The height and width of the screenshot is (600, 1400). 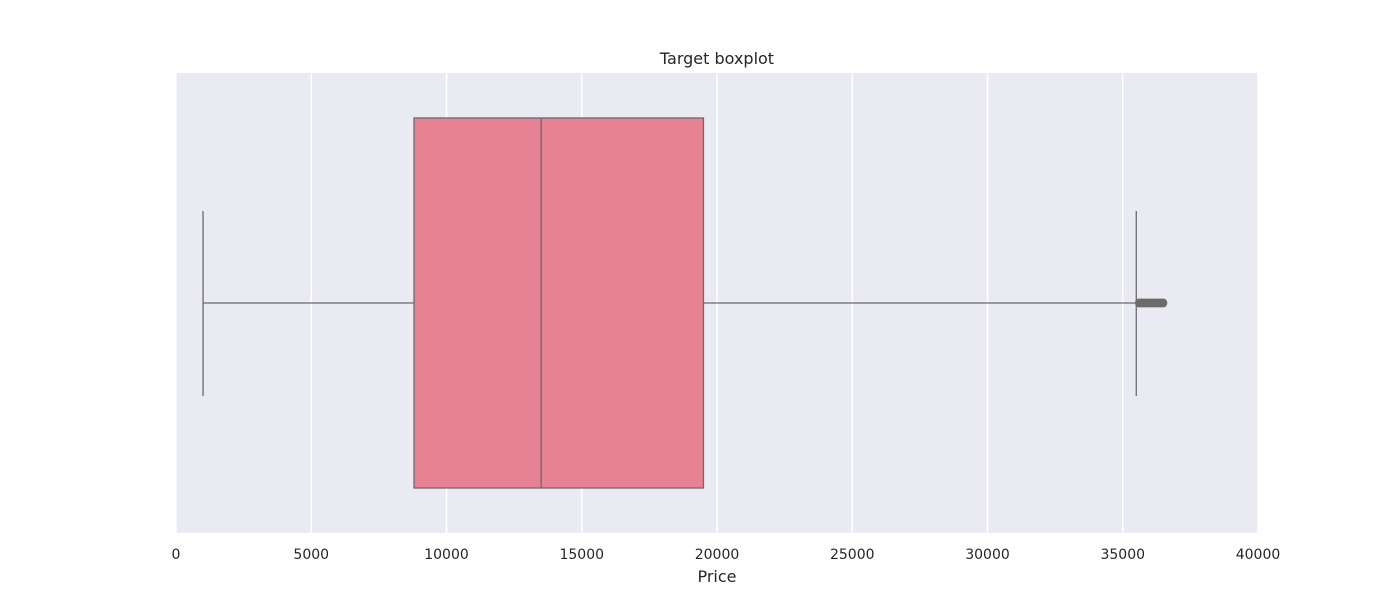 What do you see at coordinates (176, 555) in the screenshot?
I see `x-tick-label-0: 0` at bounding box center [176, 555].